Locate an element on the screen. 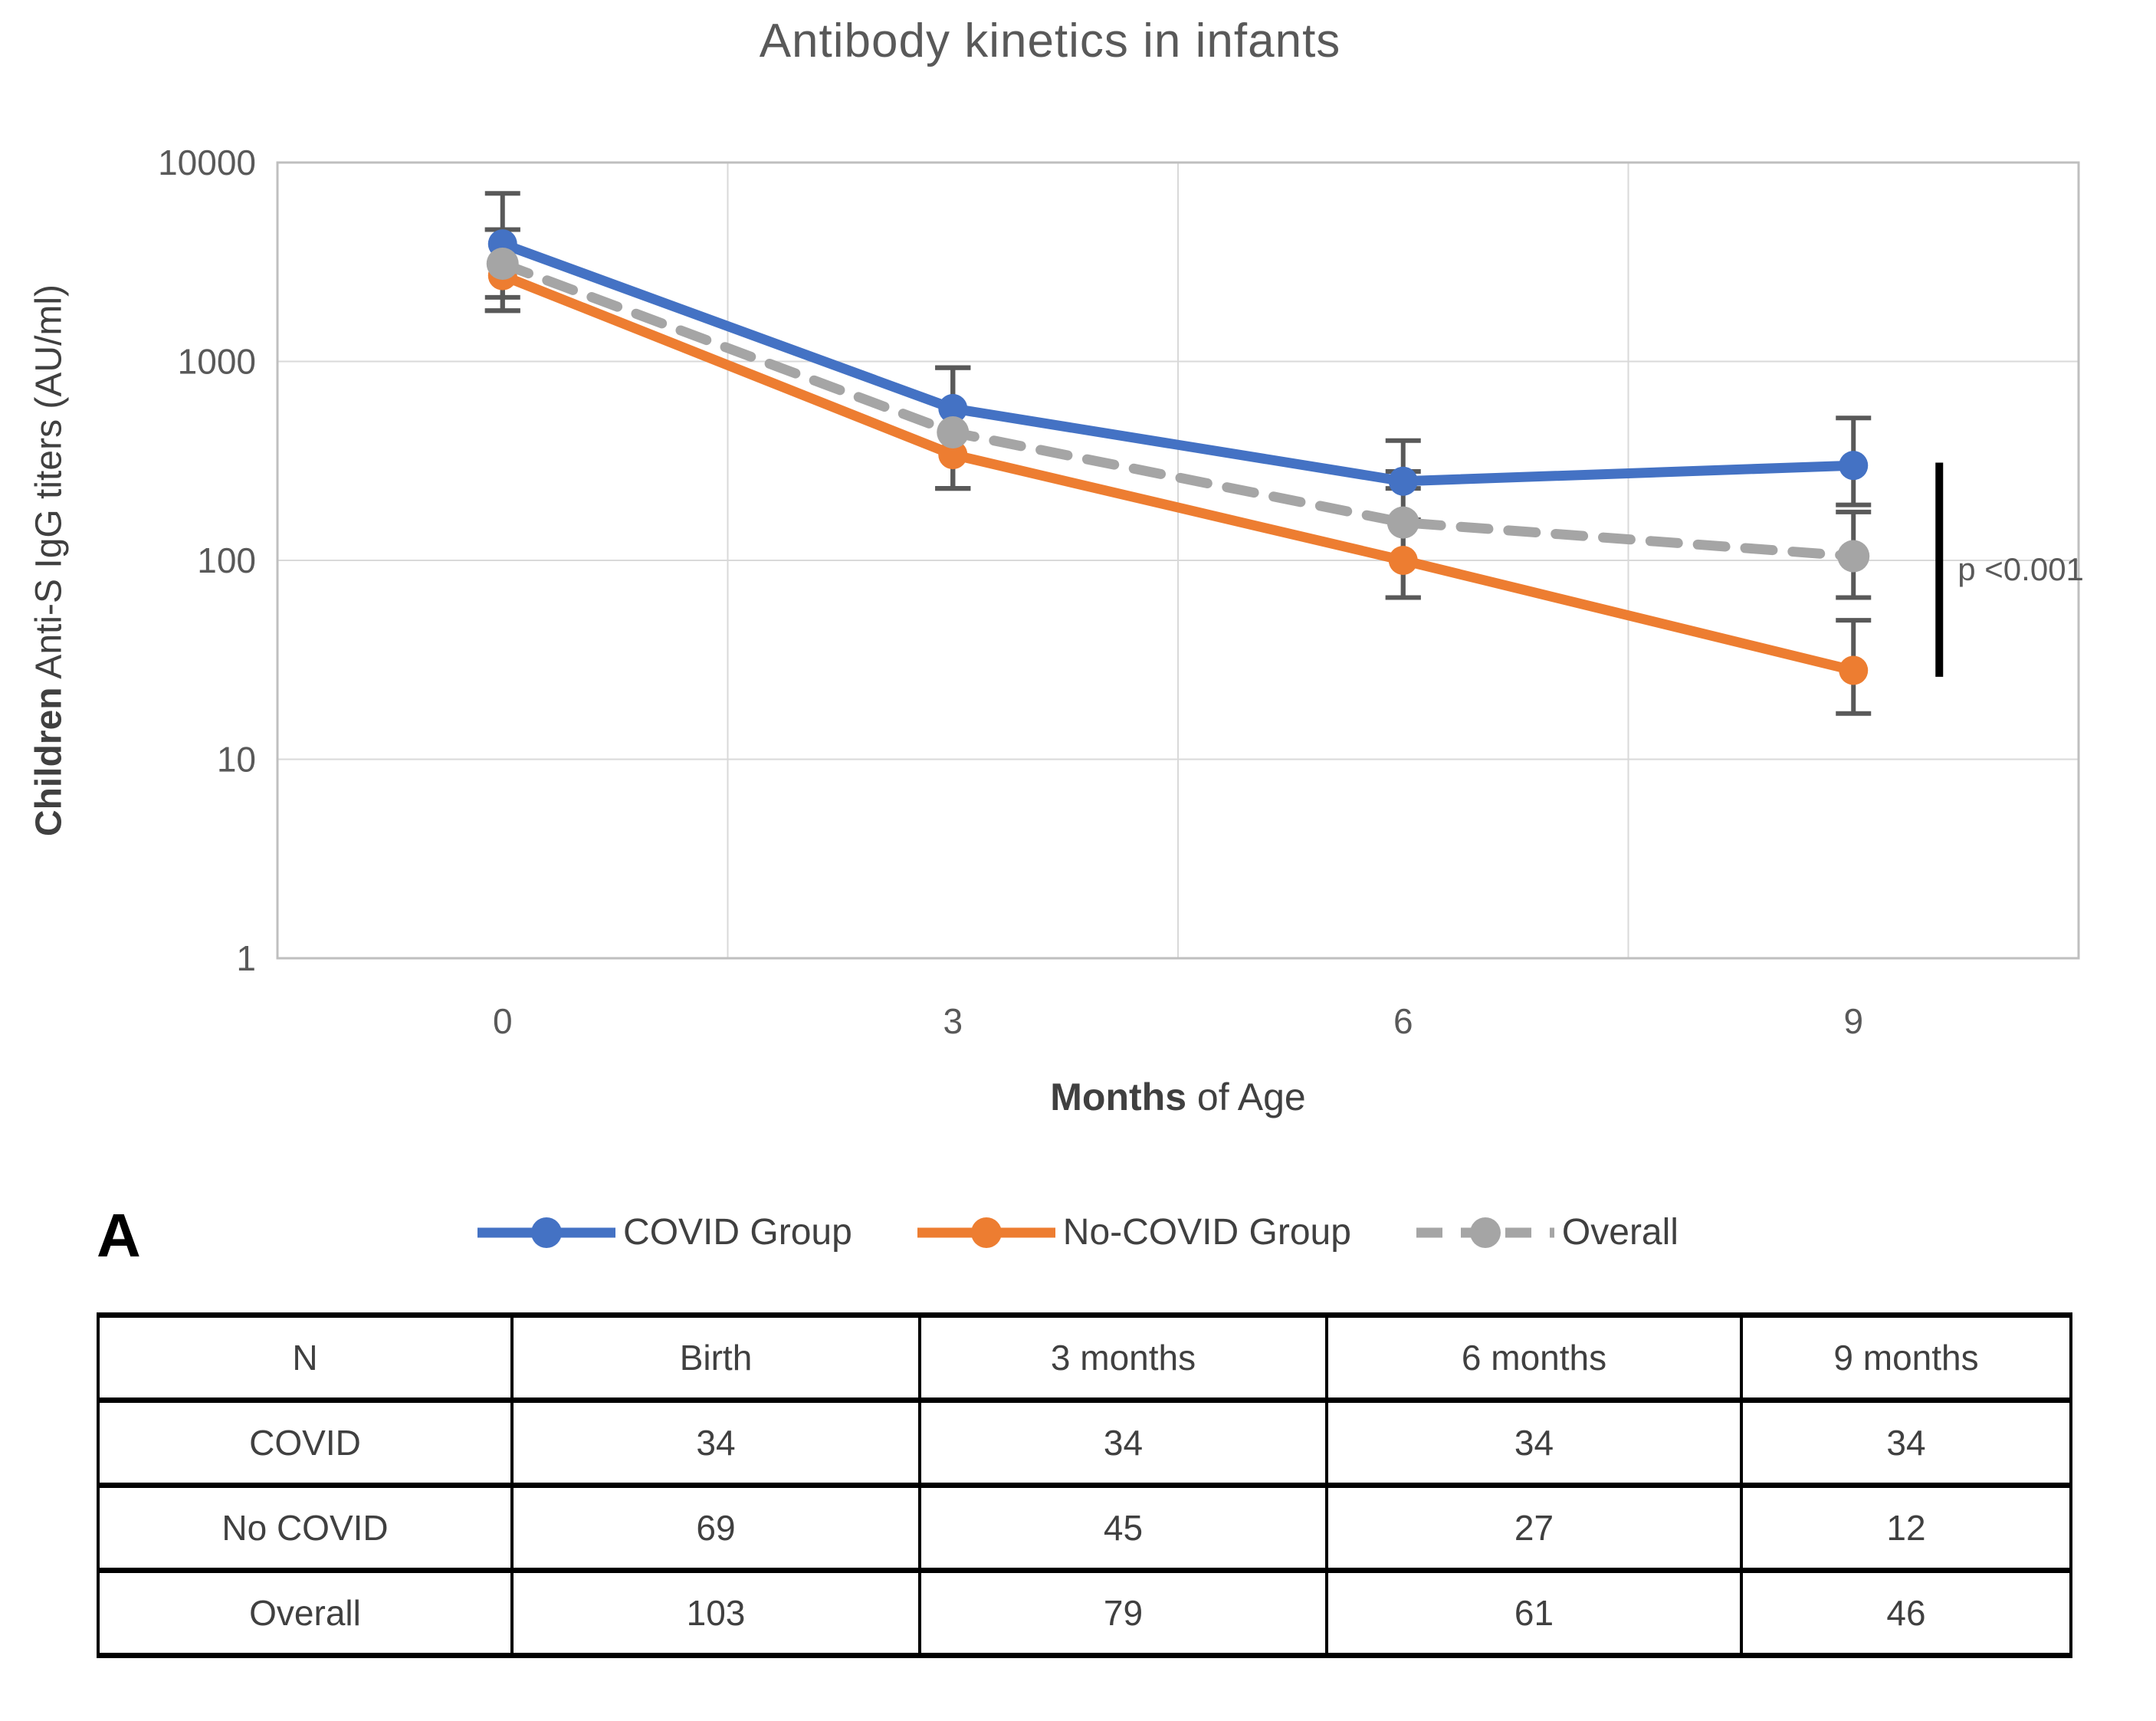  table-cell: 46 is located at coordinates (1906, 1613).